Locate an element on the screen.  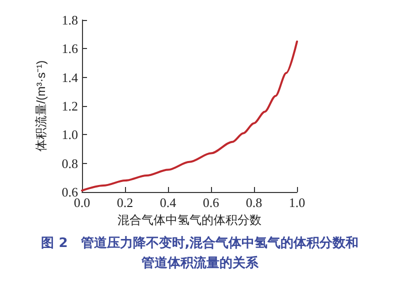
caption: 图 2 管道压力降不变时,混合气体中氢气的体积分数和管道体积流量的关系 is located at coordinates (200, 253).